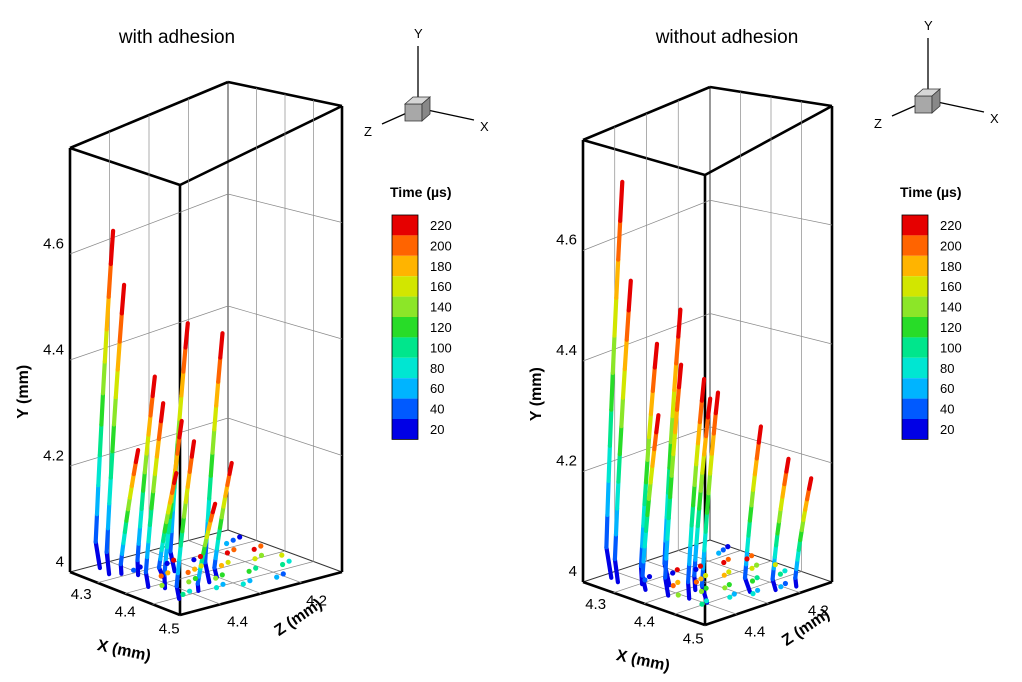 Image resolution: width=1022 pixels, height=682 pixels. What do you see at coordinates (947, 368) in the screenshot?
I see `legend-label: 80` at bounding box center [947, 368].